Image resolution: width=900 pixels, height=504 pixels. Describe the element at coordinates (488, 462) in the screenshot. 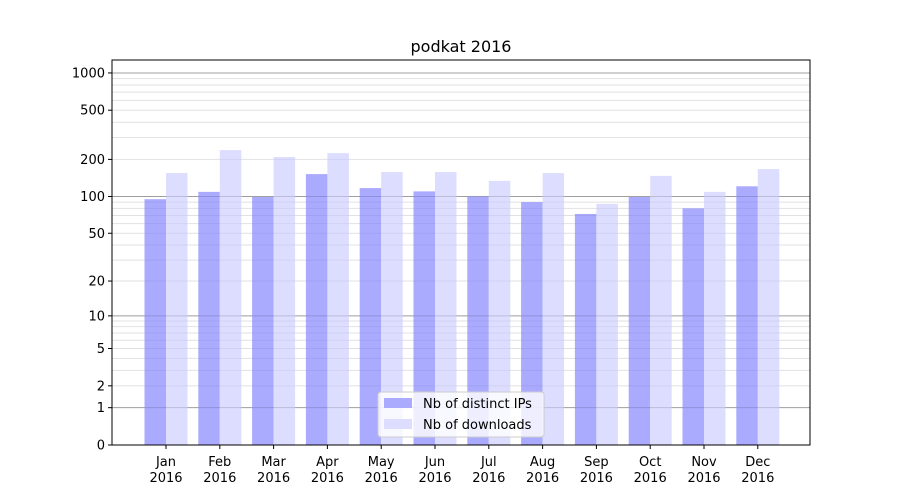

I see `x-tick-label: Jul` at that location.